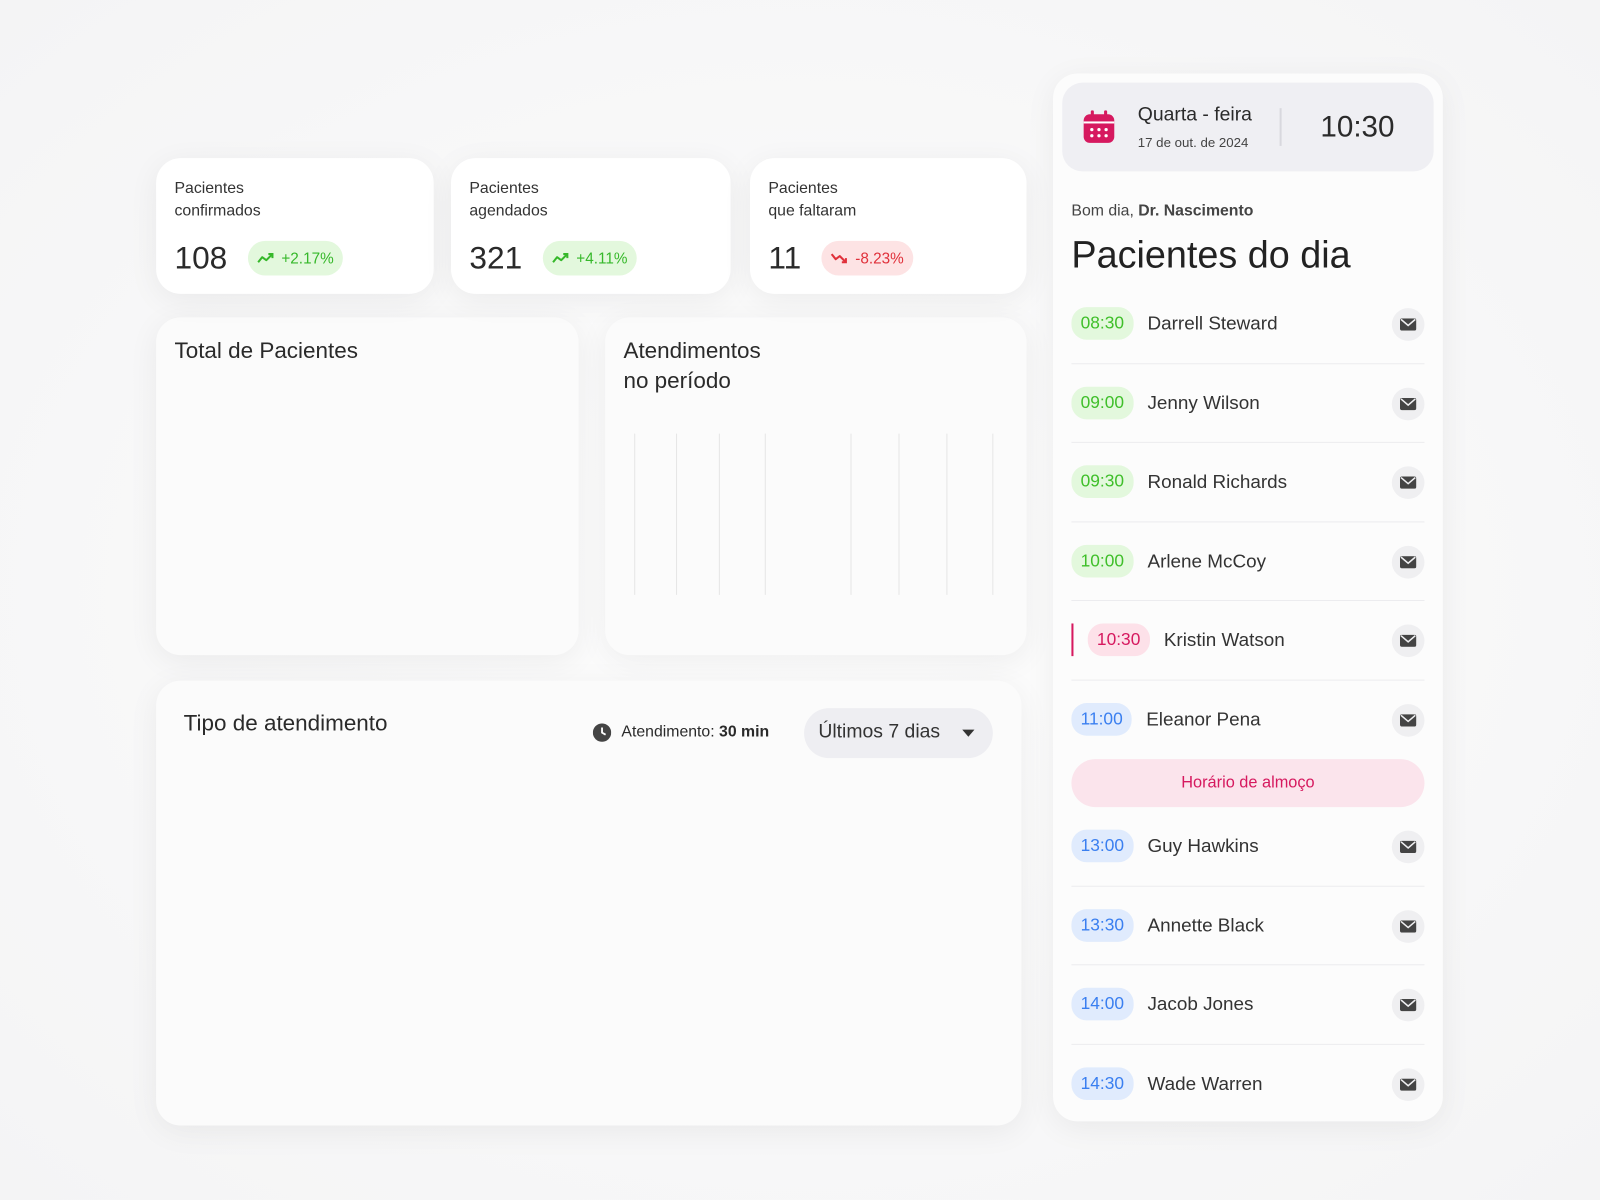 The height and width of the screenshot is (1200, 1600). I want to click on total-card: Total de Pacientes, so click(367, 486).